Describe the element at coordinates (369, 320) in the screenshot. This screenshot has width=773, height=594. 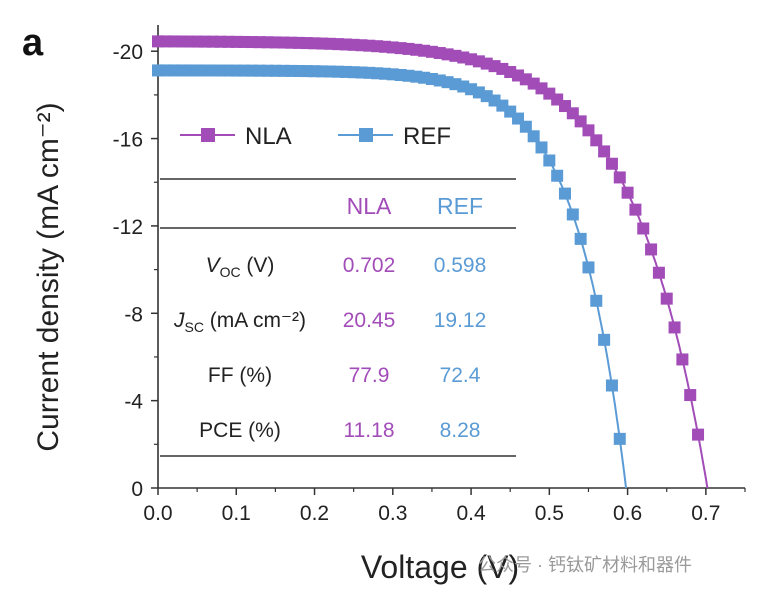
I see `table-cell: 20.45` at that location.